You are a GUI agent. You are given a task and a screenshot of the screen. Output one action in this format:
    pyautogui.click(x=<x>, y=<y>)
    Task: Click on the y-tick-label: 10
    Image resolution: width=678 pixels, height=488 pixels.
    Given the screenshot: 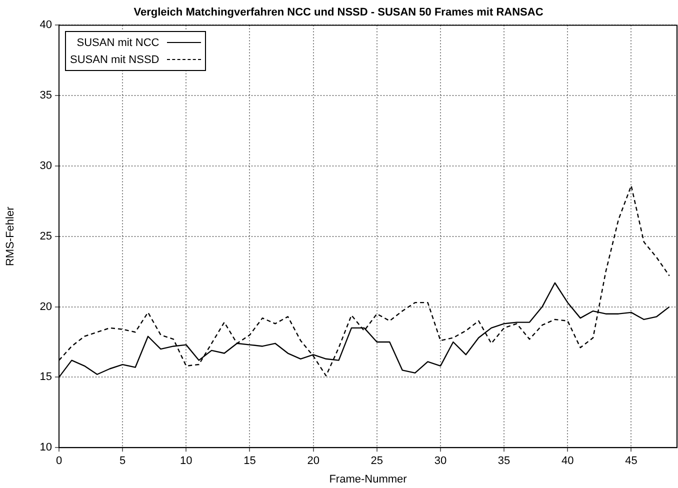 What is the action you would take?
    pyautogui.click(x=46, y=448)
    